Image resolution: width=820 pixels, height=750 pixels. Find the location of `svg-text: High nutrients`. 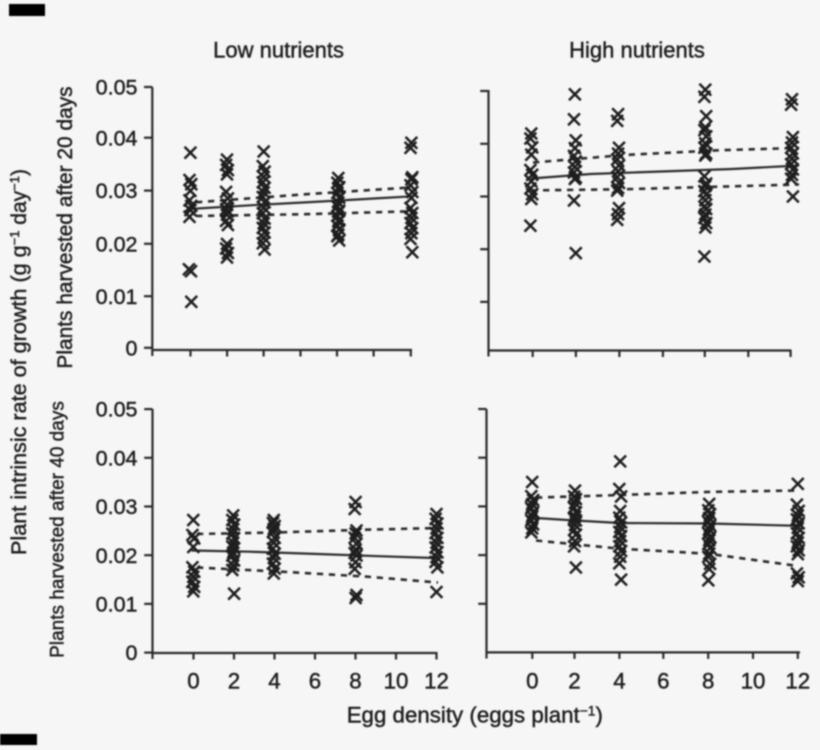

svg-text: High nutrients is located at coordinates (637, 50).